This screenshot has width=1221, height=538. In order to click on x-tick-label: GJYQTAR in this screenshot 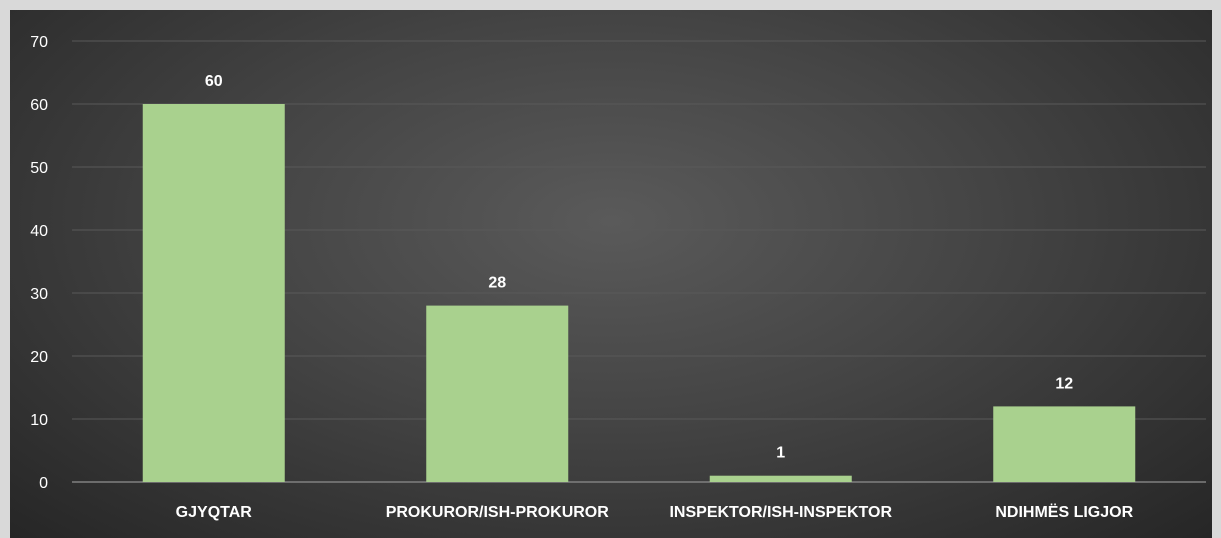, I will do `click(214, 512)`.